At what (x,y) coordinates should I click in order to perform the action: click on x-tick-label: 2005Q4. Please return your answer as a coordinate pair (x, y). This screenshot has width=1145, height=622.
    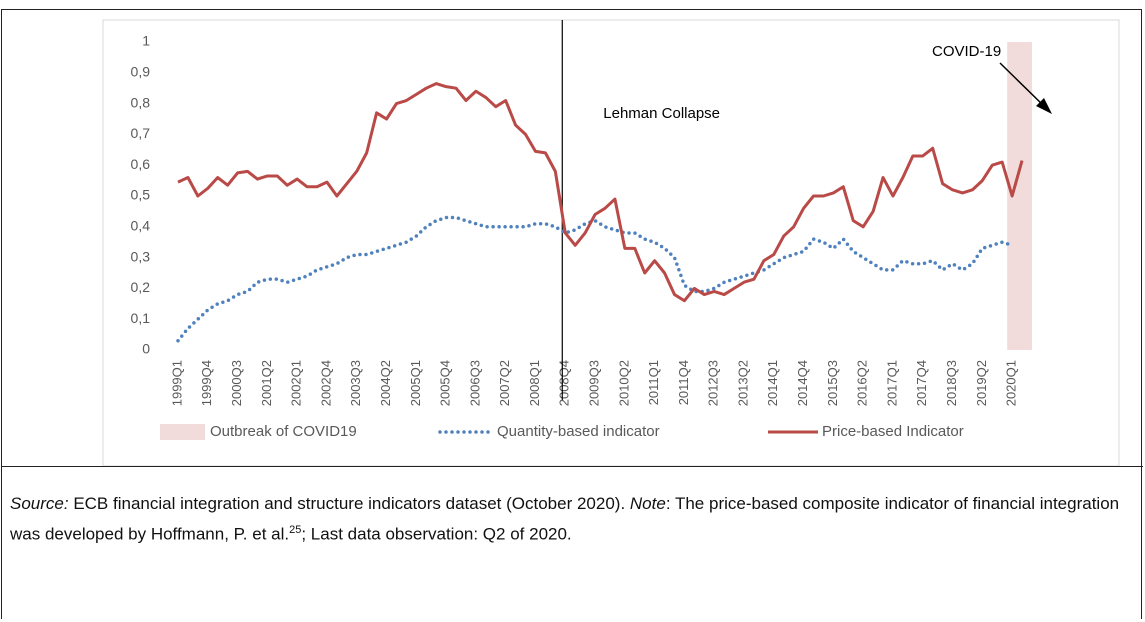
    Looking at the image, I should click on (445, 383).